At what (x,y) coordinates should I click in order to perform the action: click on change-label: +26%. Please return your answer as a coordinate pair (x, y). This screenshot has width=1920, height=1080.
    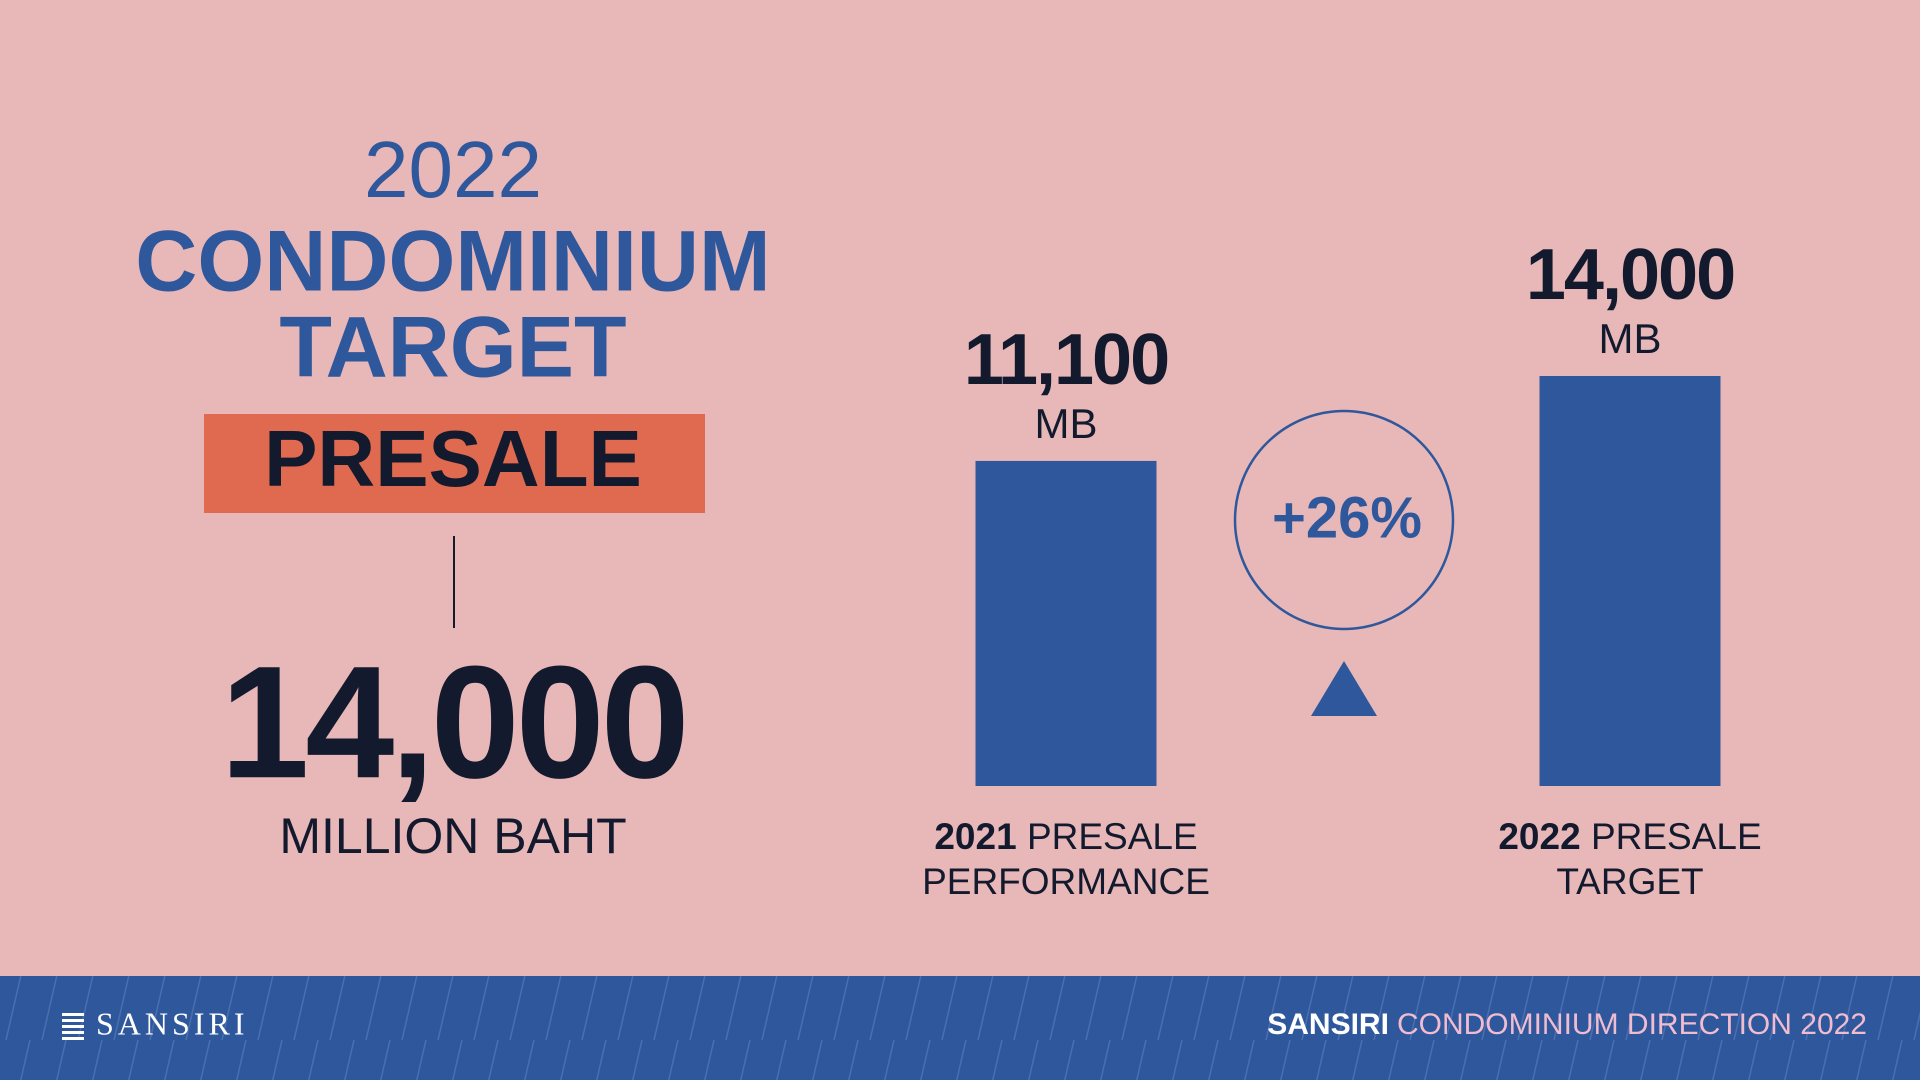
    Looking at the image, I should click on (1347, 517).